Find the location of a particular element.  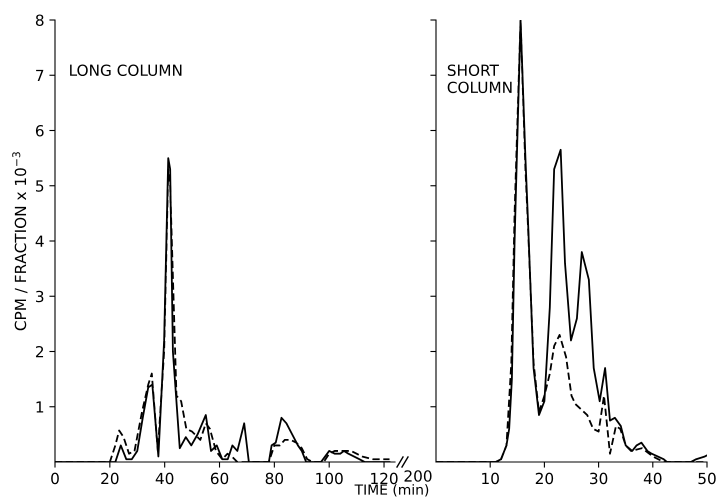

y-tick-label: 3 is located at coordinates (40, 296).